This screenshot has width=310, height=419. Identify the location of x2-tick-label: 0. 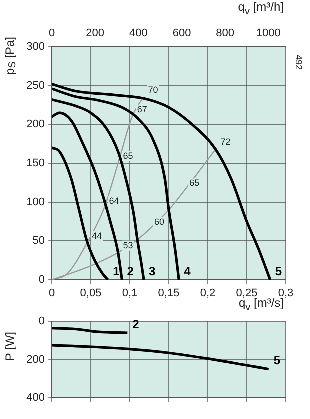
(52, 33).